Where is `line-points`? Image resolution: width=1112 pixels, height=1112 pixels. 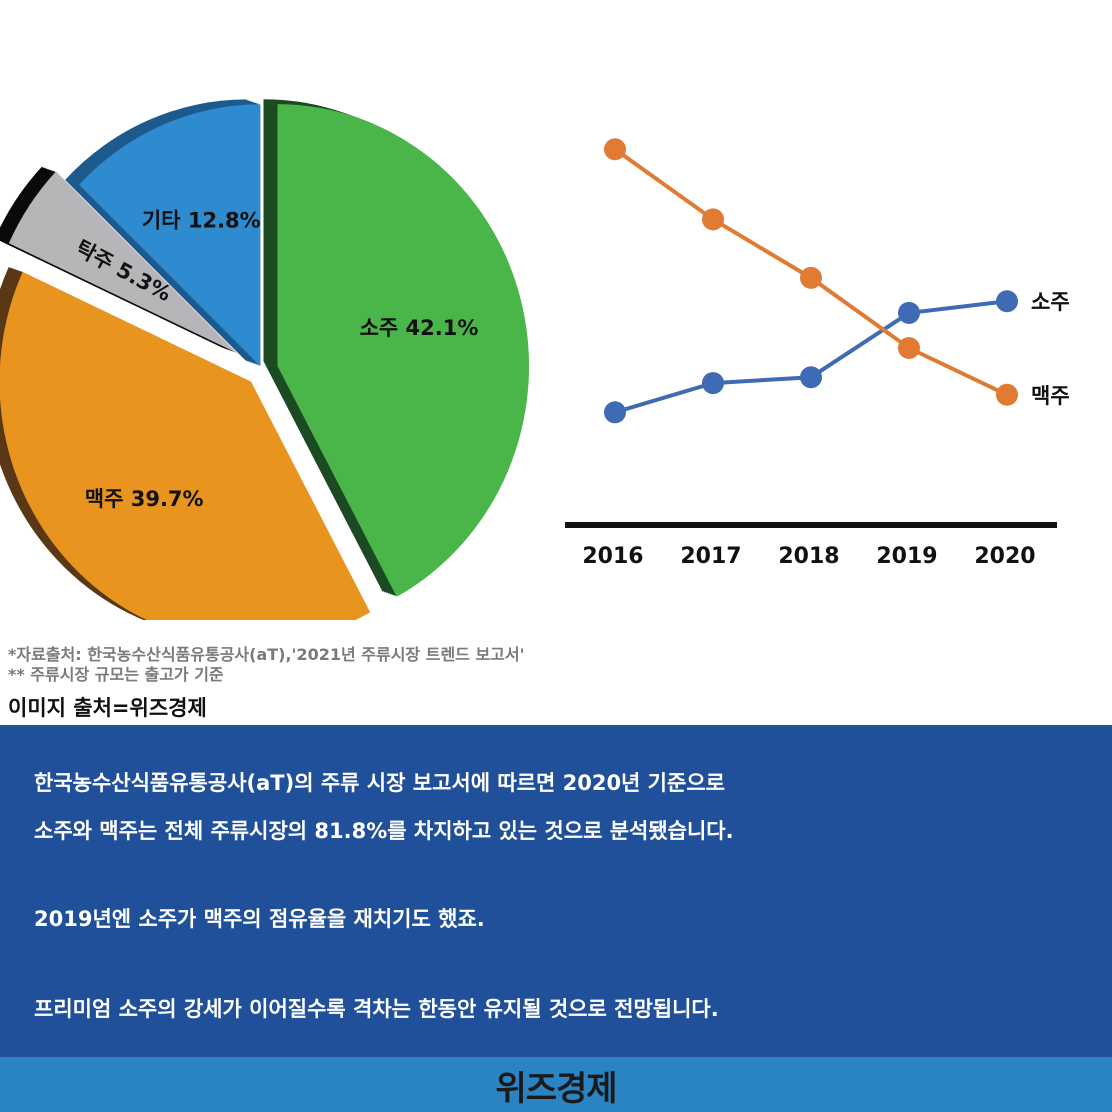
line-points is located at coordinates (811, 281).